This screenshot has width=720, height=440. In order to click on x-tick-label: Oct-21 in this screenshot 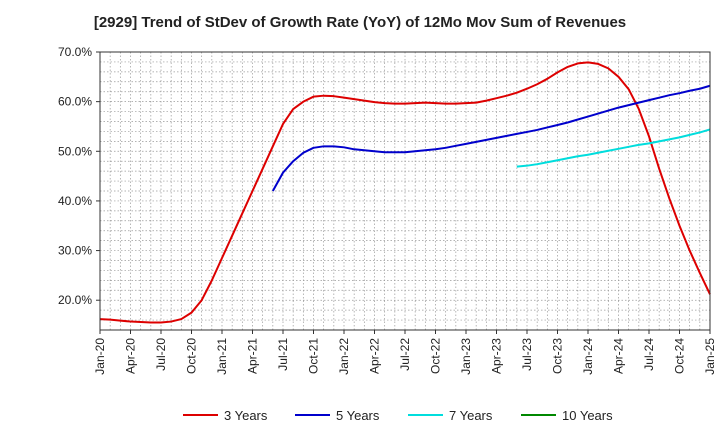, I will do `click(314, 356)`.